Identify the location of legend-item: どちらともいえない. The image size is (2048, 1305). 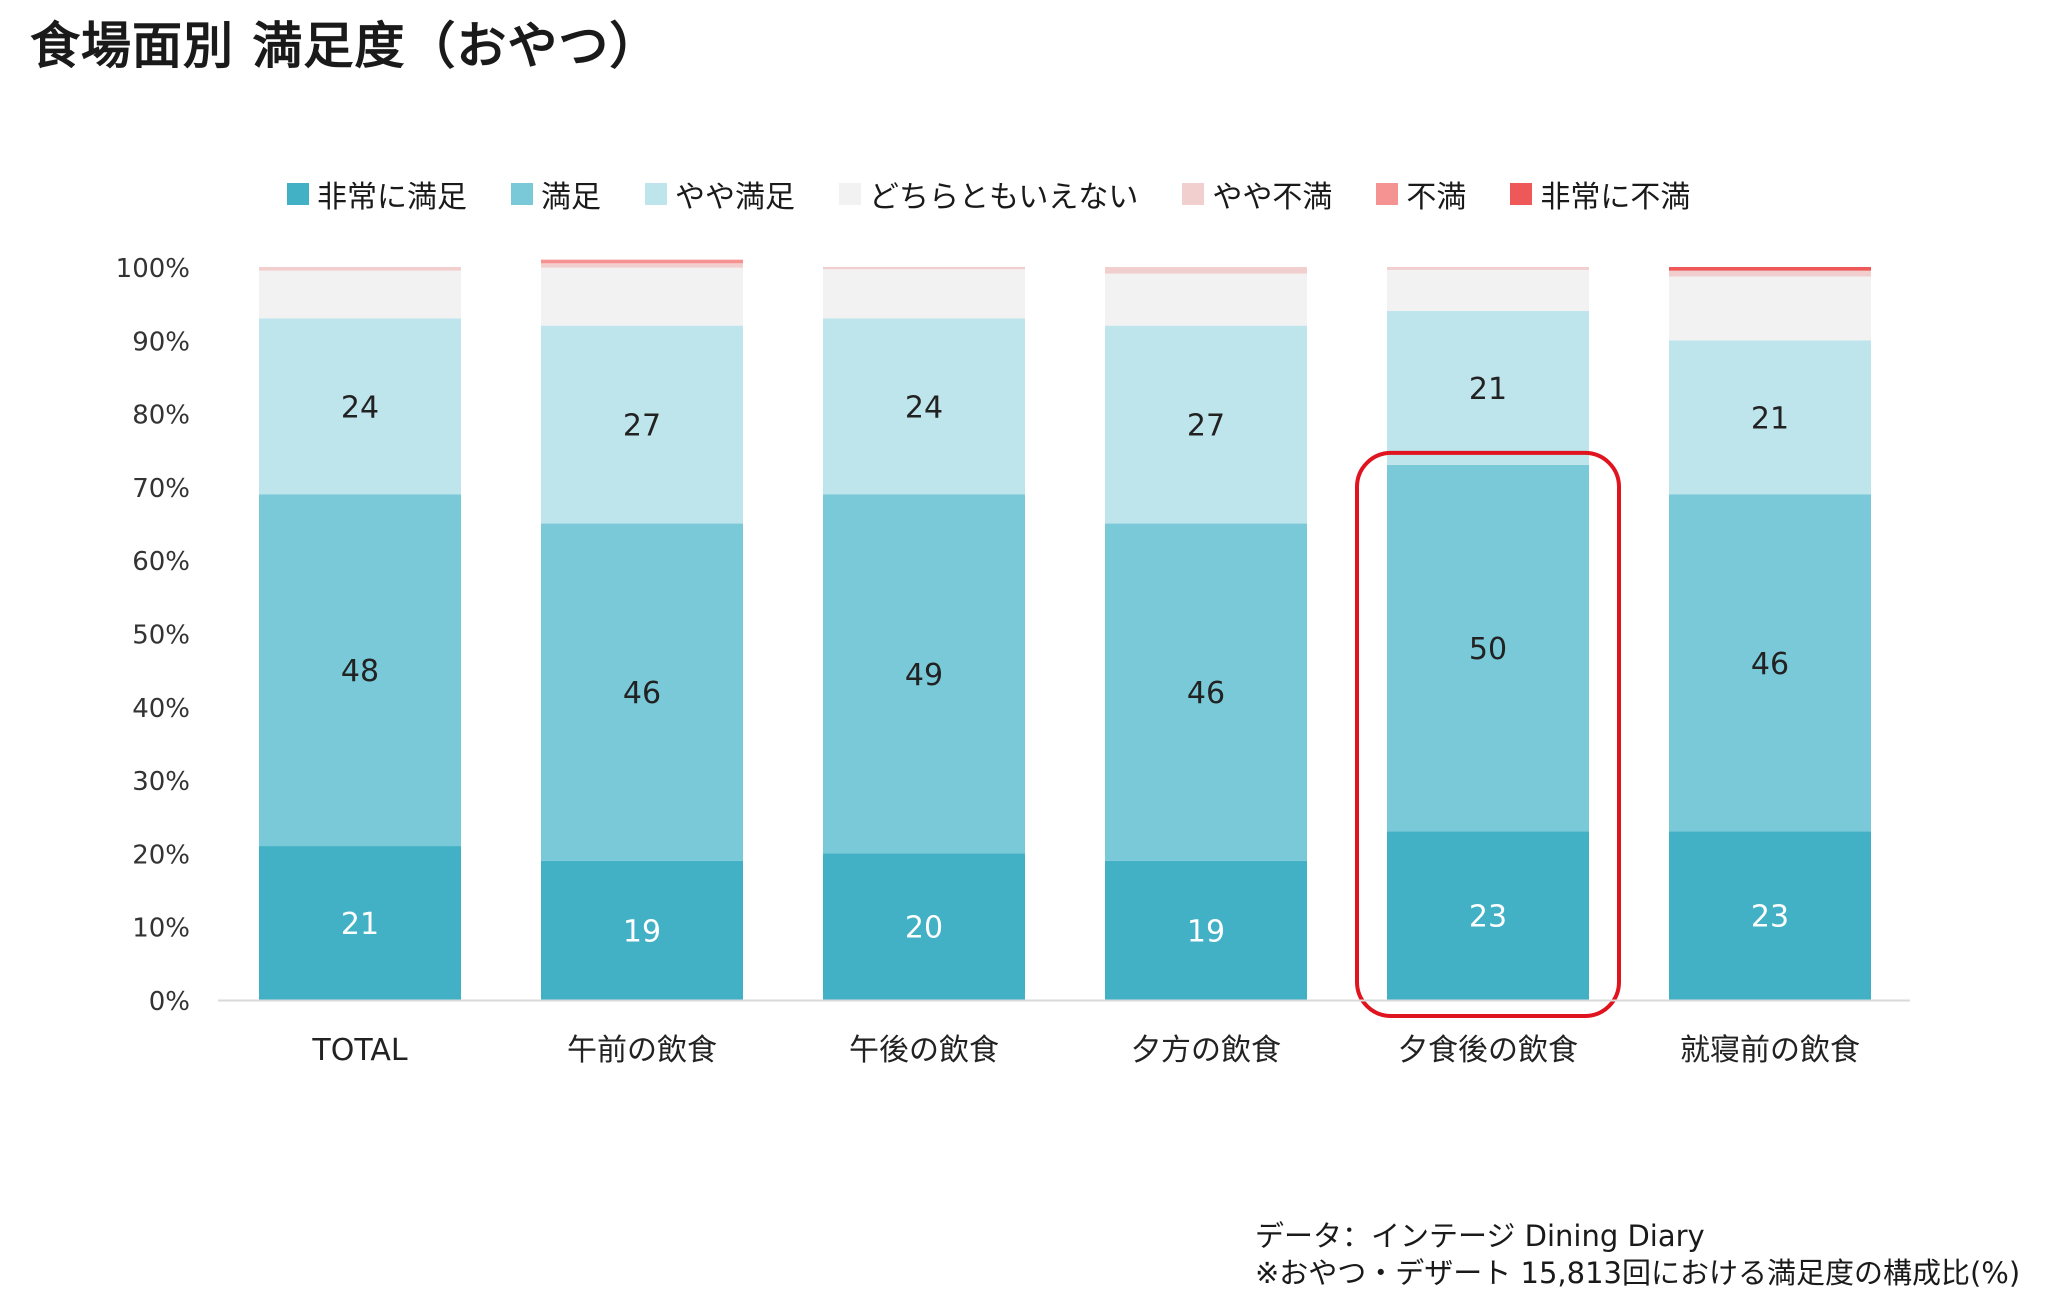
(988, 194).